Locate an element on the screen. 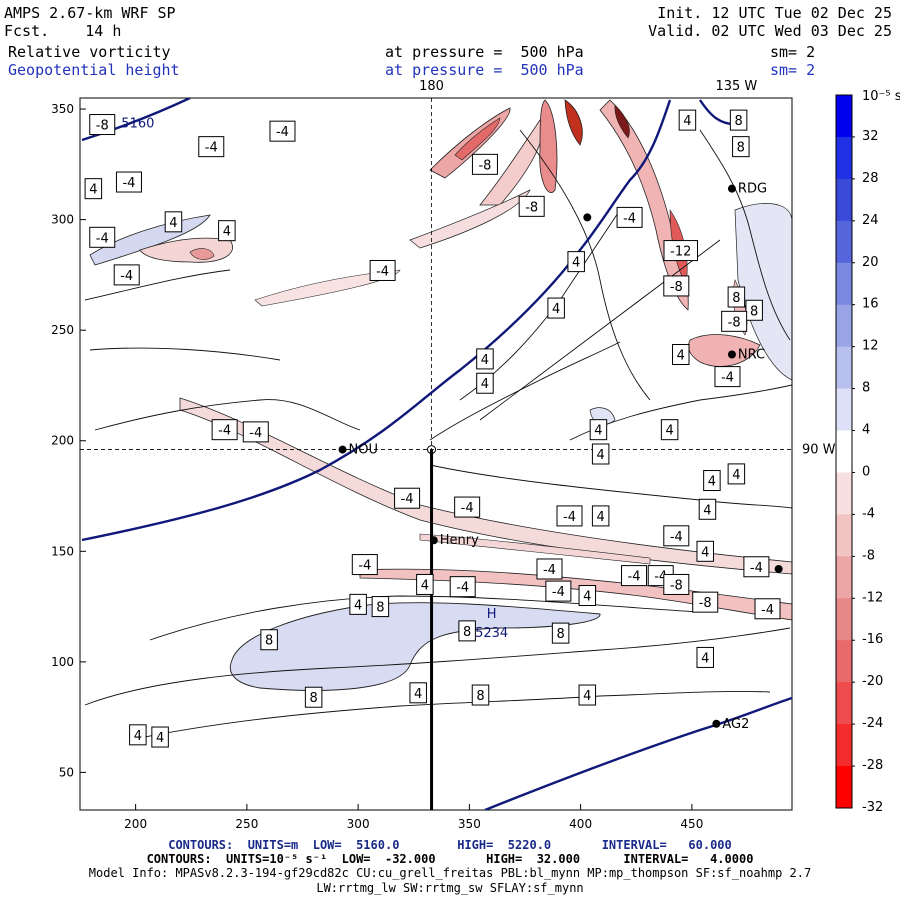 The height and width of the screenshot is (900, 900). y-tick-label: 300 is located at coordinates (62, 220).